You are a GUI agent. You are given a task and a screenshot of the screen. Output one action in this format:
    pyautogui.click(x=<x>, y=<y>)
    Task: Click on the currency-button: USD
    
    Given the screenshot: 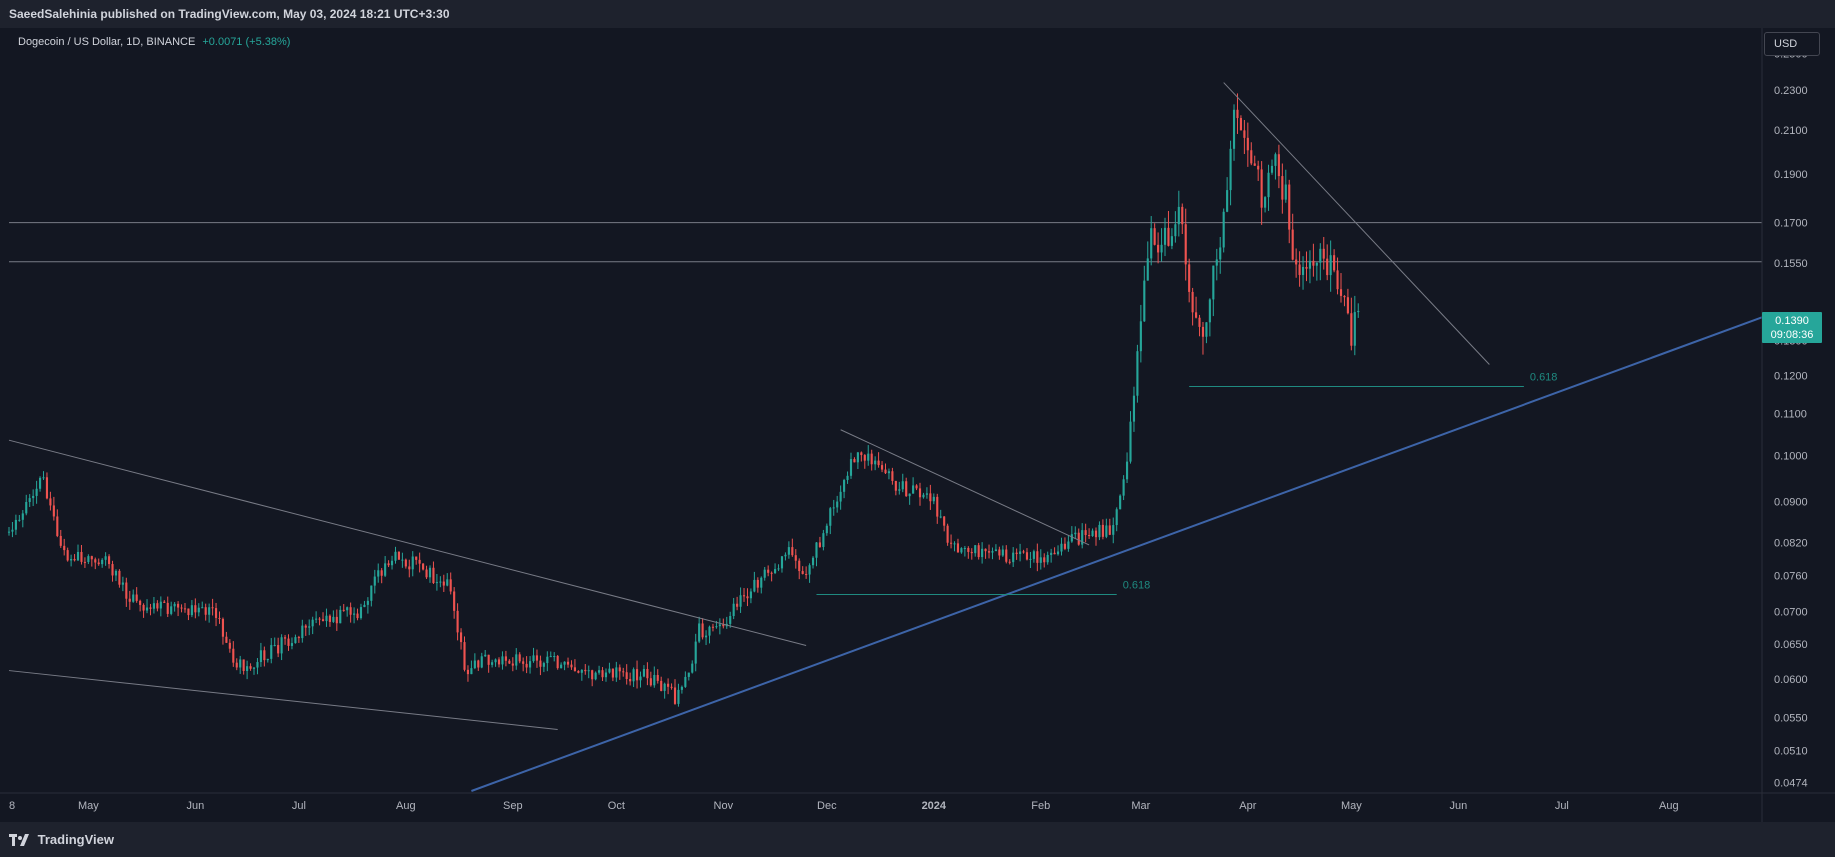 What is the action you would take?
    pyautogui.click(x=1792, y=44)
    